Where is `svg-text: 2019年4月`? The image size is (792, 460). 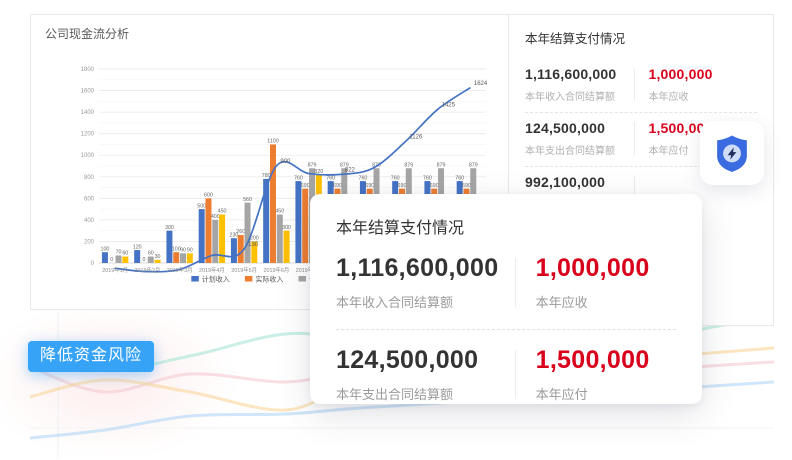 svg-text: 2019年4月 is located at coordinates (212, 270).